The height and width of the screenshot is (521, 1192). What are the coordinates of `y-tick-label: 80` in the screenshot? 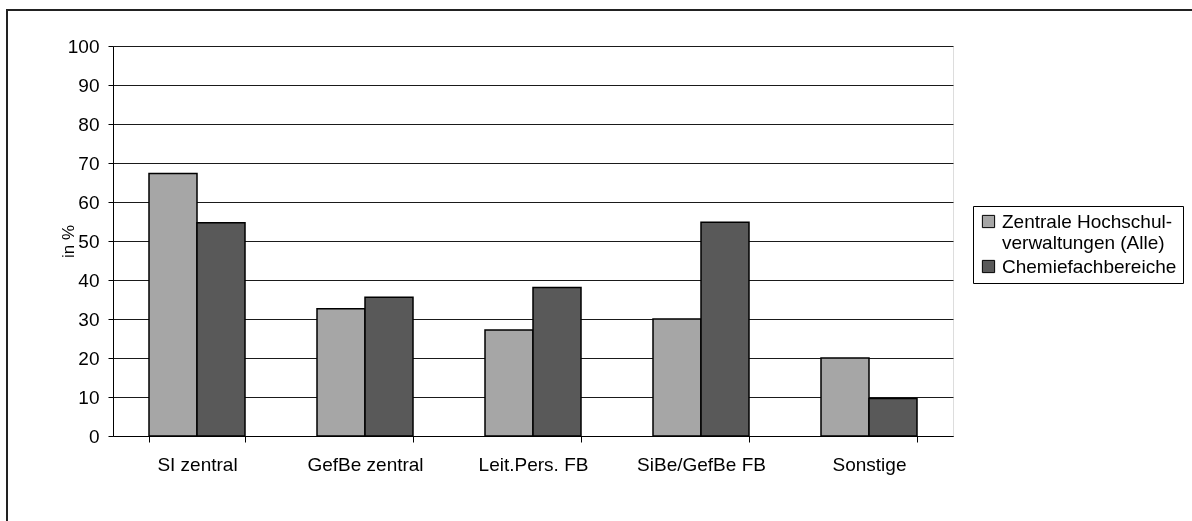 It's located at (89, 124).